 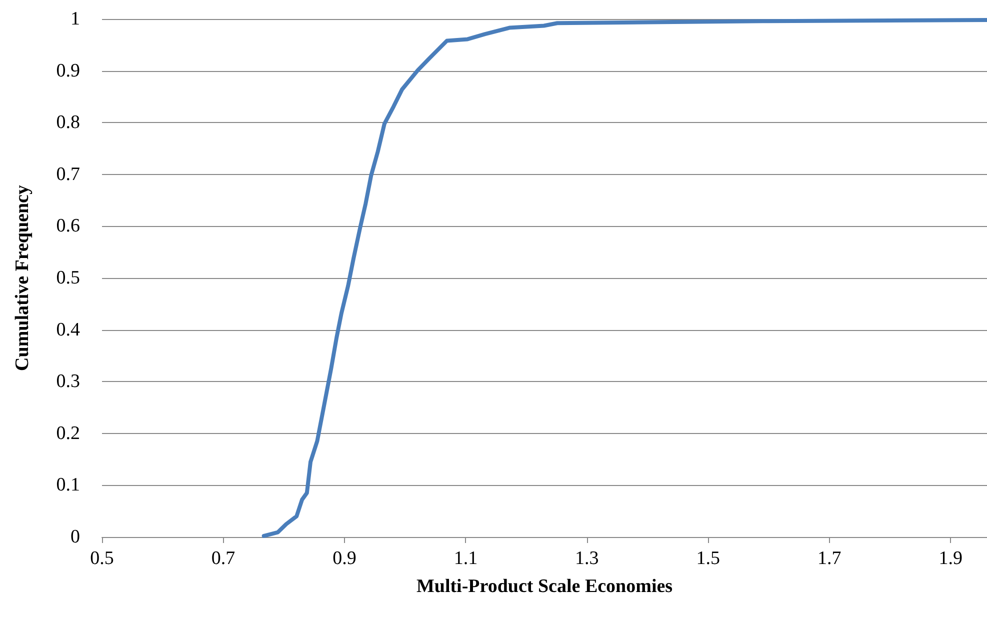 I want to click on x-tick-label: 1.7, so click(x=830, y=558).